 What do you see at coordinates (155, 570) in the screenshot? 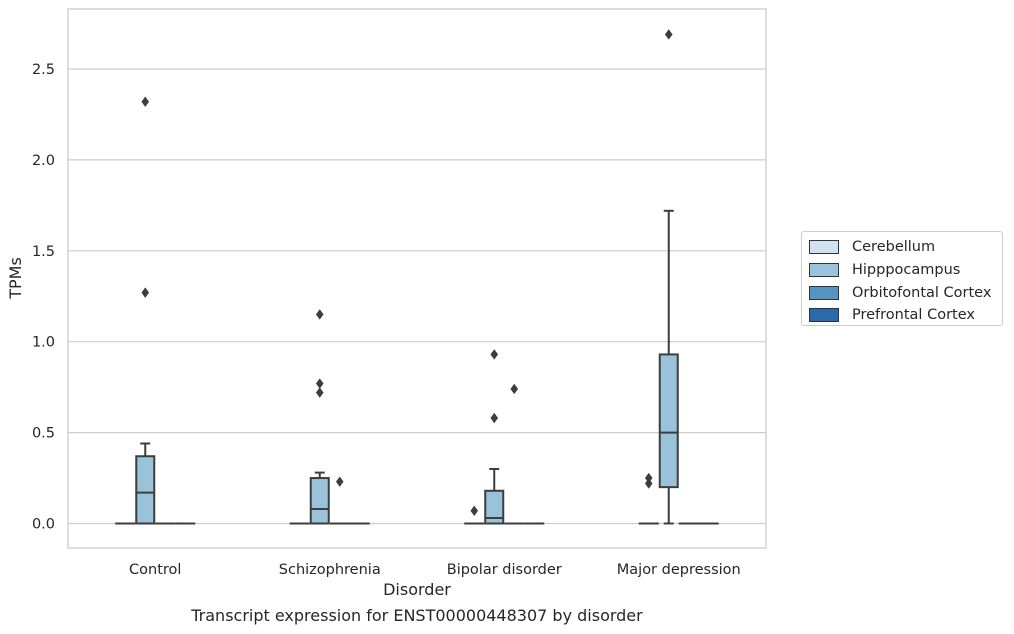
I see `x-tick-label: Control` at bounding box center [155, 570].